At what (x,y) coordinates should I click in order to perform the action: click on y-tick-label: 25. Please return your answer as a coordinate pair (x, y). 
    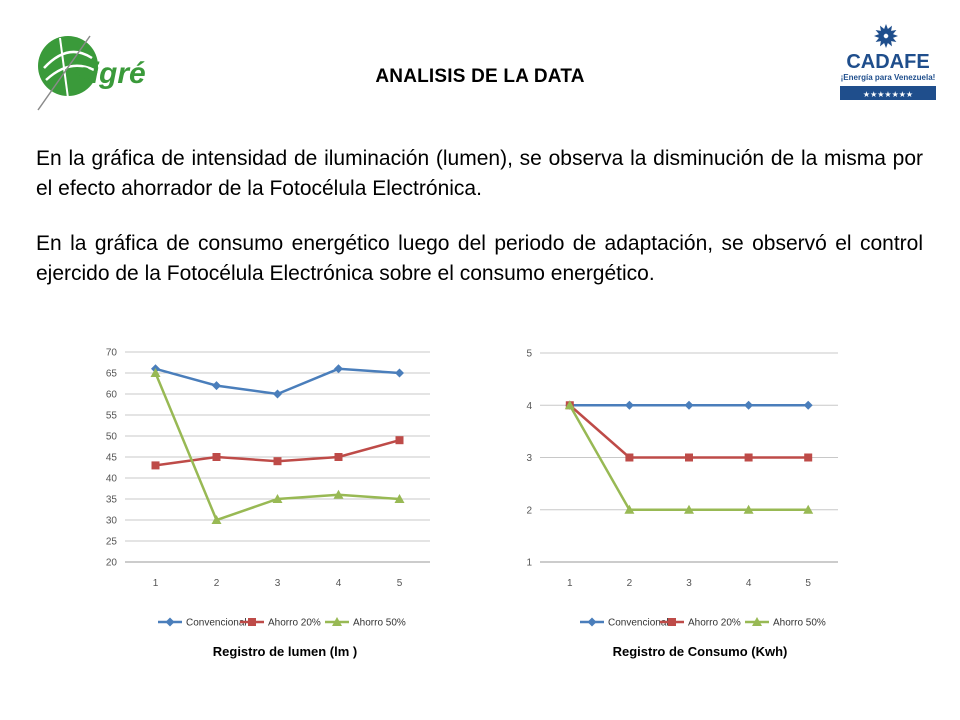
    Looking at the image, I should click on (112, 542).